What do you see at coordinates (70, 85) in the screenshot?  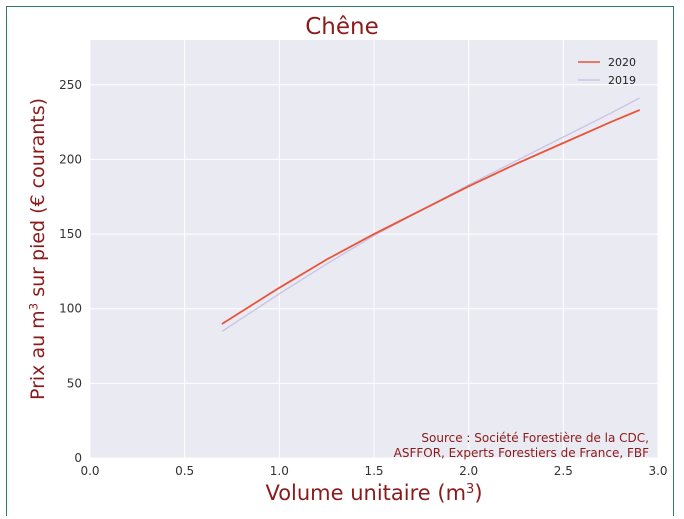 I see `y-tick-label: 250` at bounding box center [70, 85].